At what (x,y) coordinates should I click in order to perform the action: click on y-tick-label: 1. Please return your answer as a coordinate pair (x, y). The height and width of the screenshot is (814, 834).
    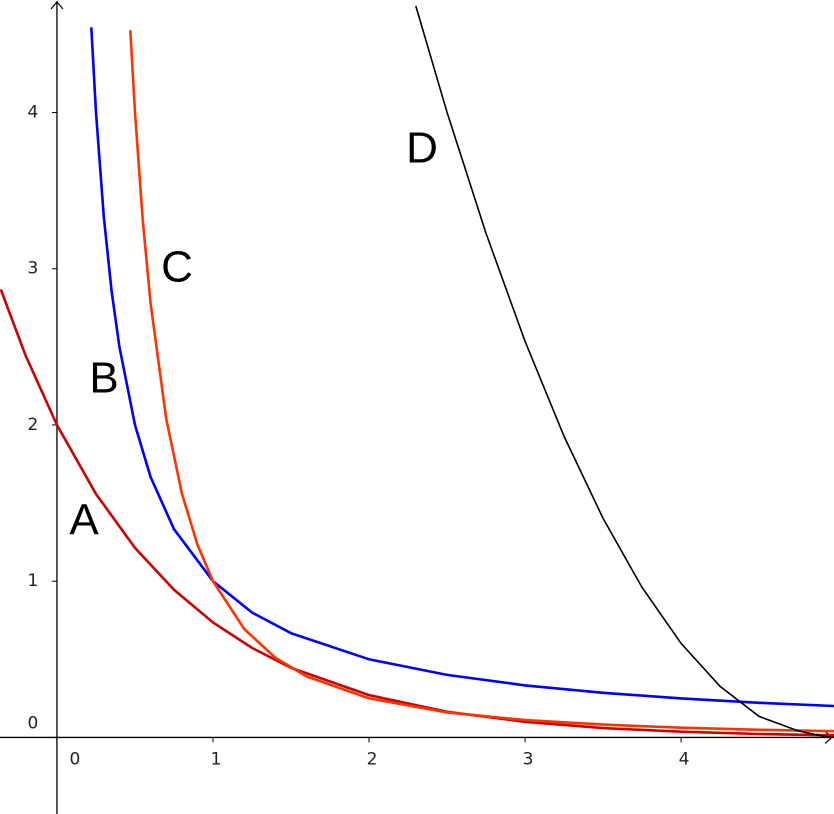
    Looking at the image, I should click on (33, 581).